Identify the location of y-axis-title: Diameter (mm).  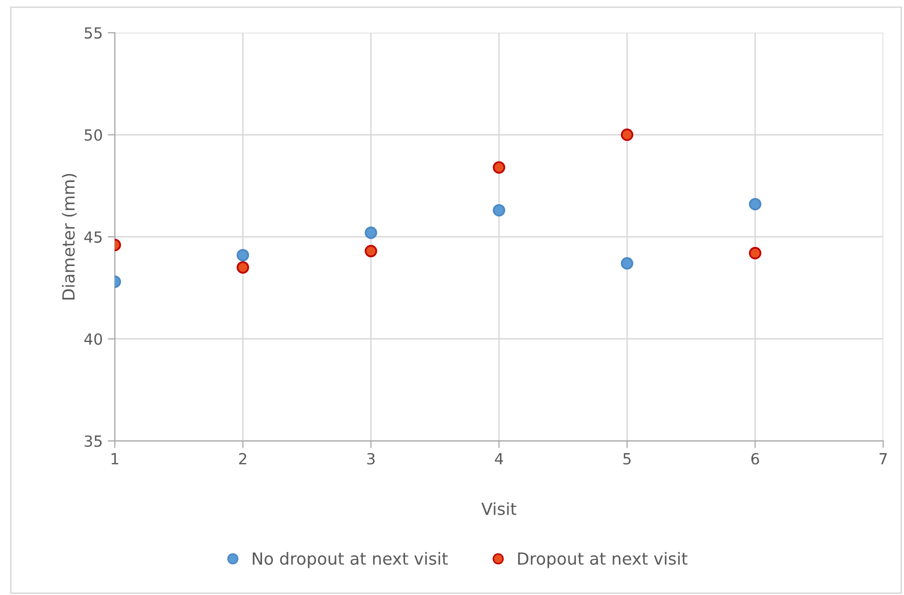
(69, 237).